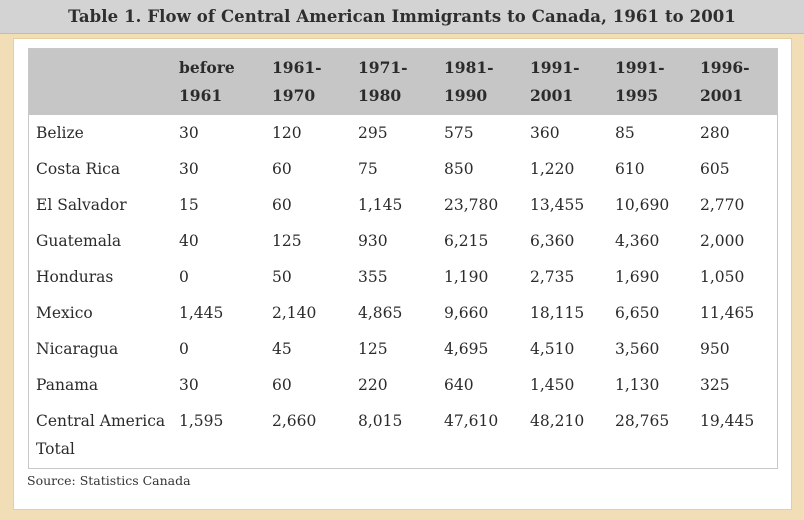  What do you see at coordinates (630, 169) in the screenshot?
I see `table-cell: 610` at bounding box center [630, 169].